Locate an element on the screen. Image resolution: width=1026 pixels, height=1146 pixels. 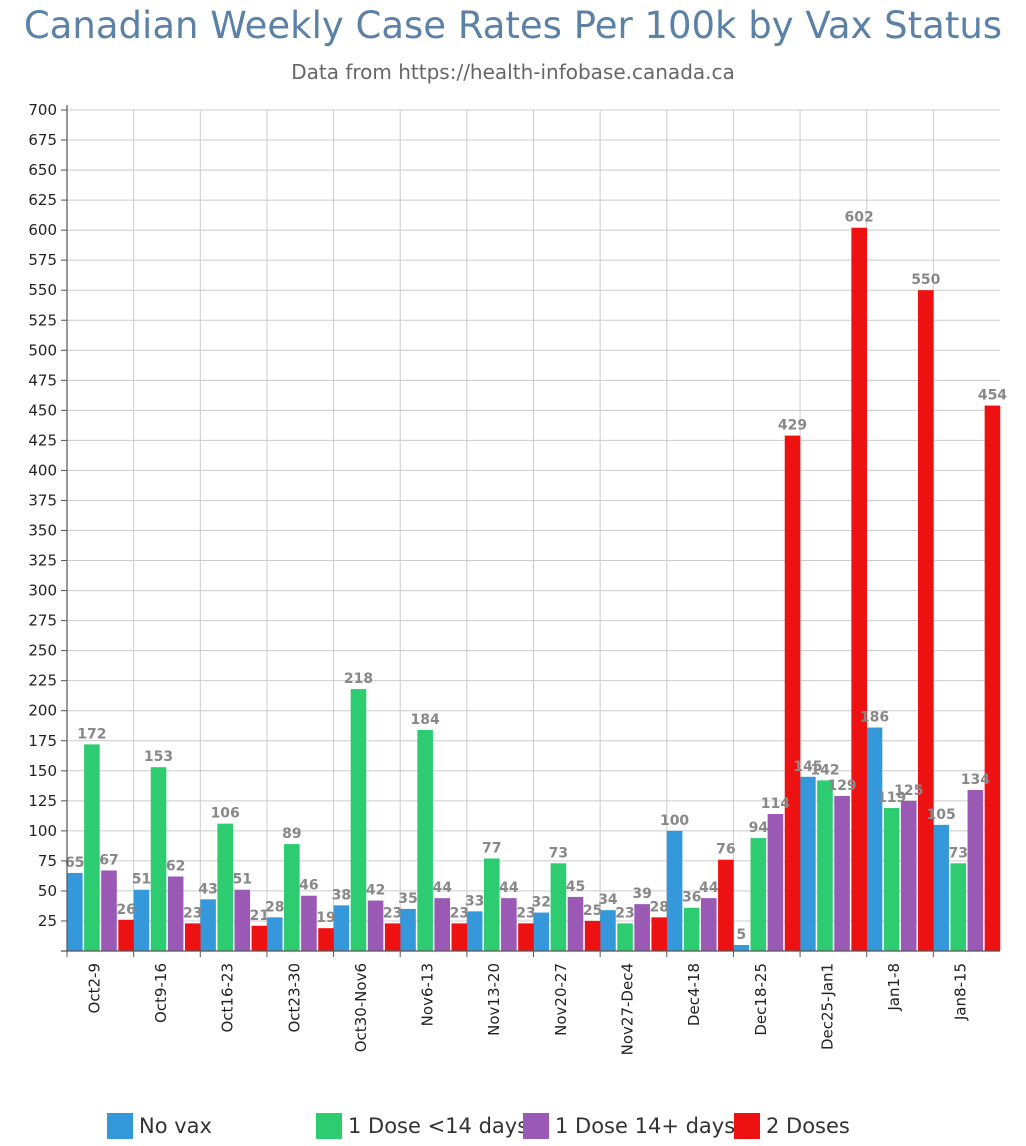
data-label: 125 is located at coordinates (908, 791).